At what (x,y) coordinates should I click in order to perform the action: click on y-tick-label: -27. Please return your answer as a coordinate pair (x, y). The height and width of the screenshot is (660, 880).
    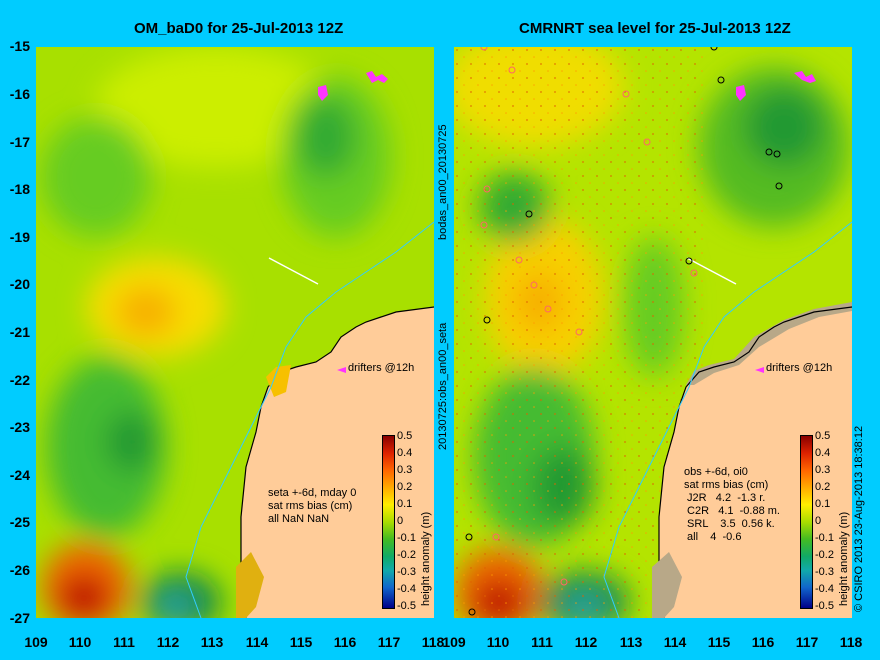
    Looking at the image, I should click on (19, 618).